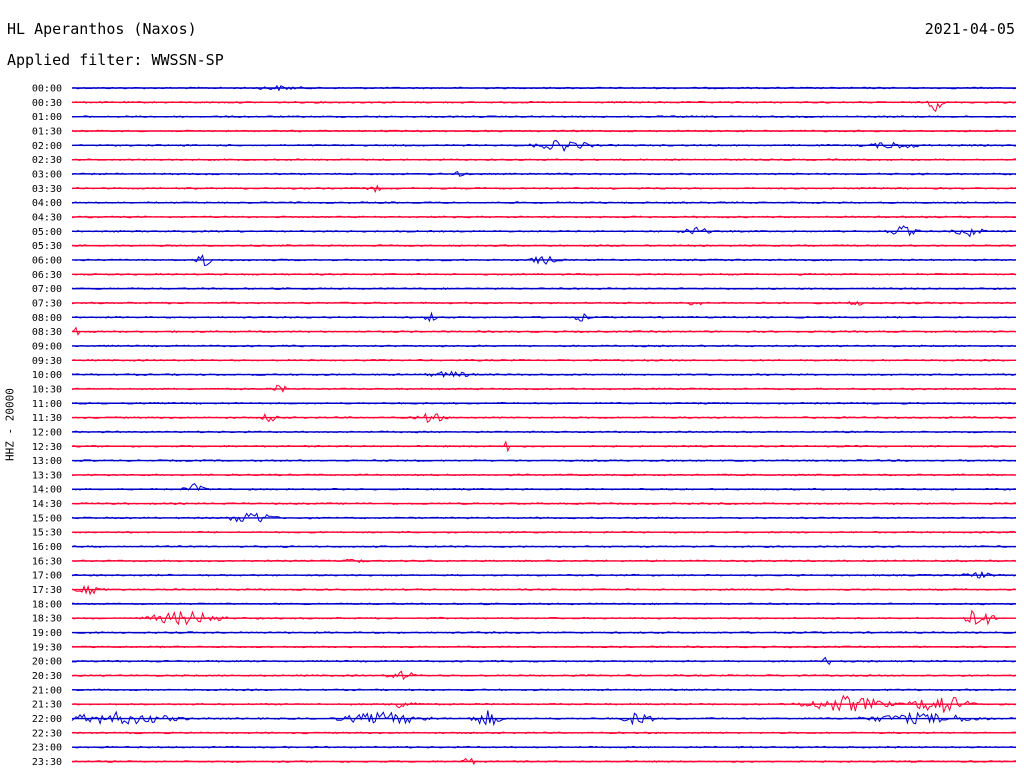 This screenshot has width=1024, height=780. I want to click on trace-line, so click(544, 718).